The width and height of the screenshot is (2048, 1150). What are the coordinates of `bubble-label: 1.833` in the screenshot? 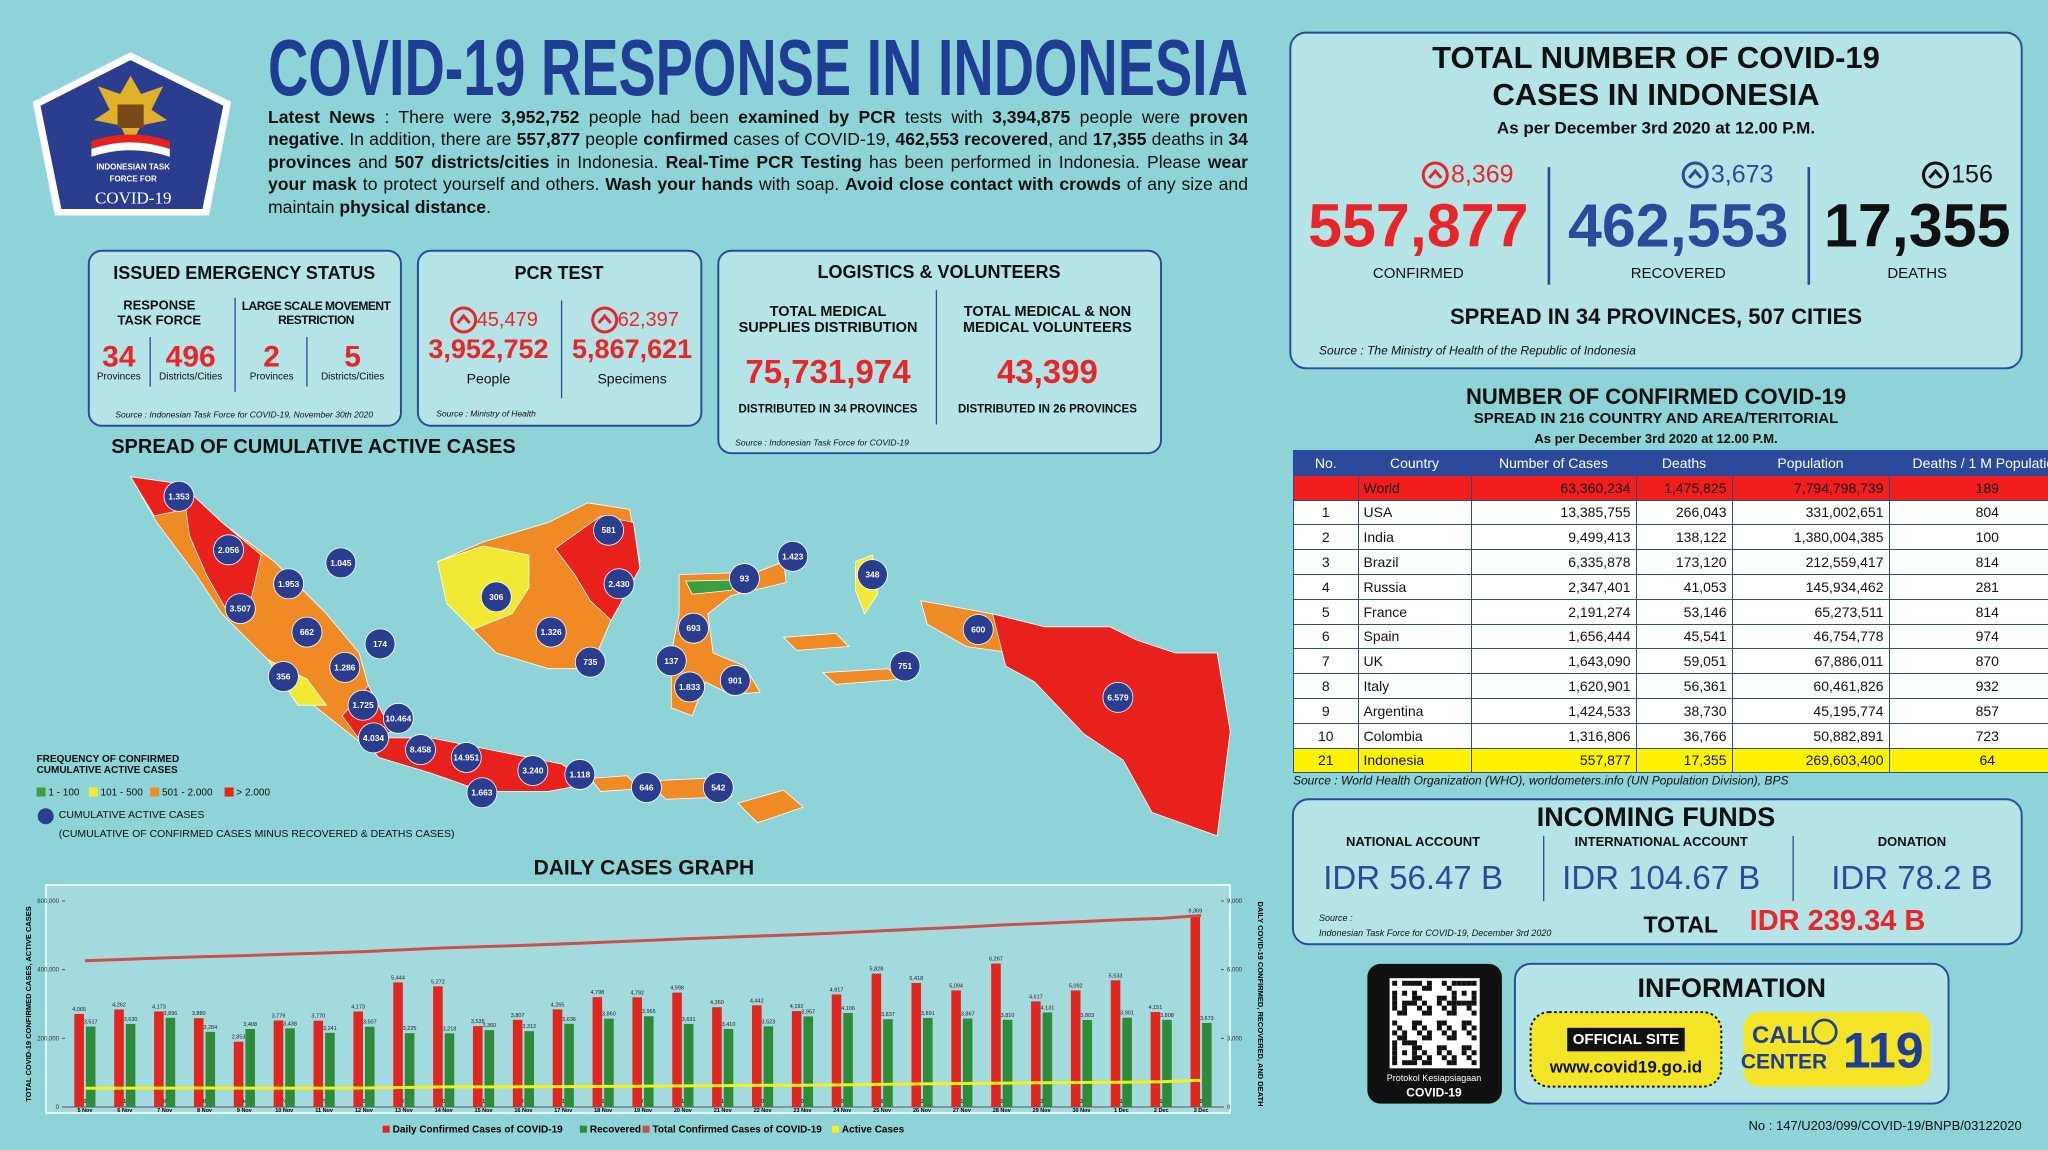 It's located at (690, 687).